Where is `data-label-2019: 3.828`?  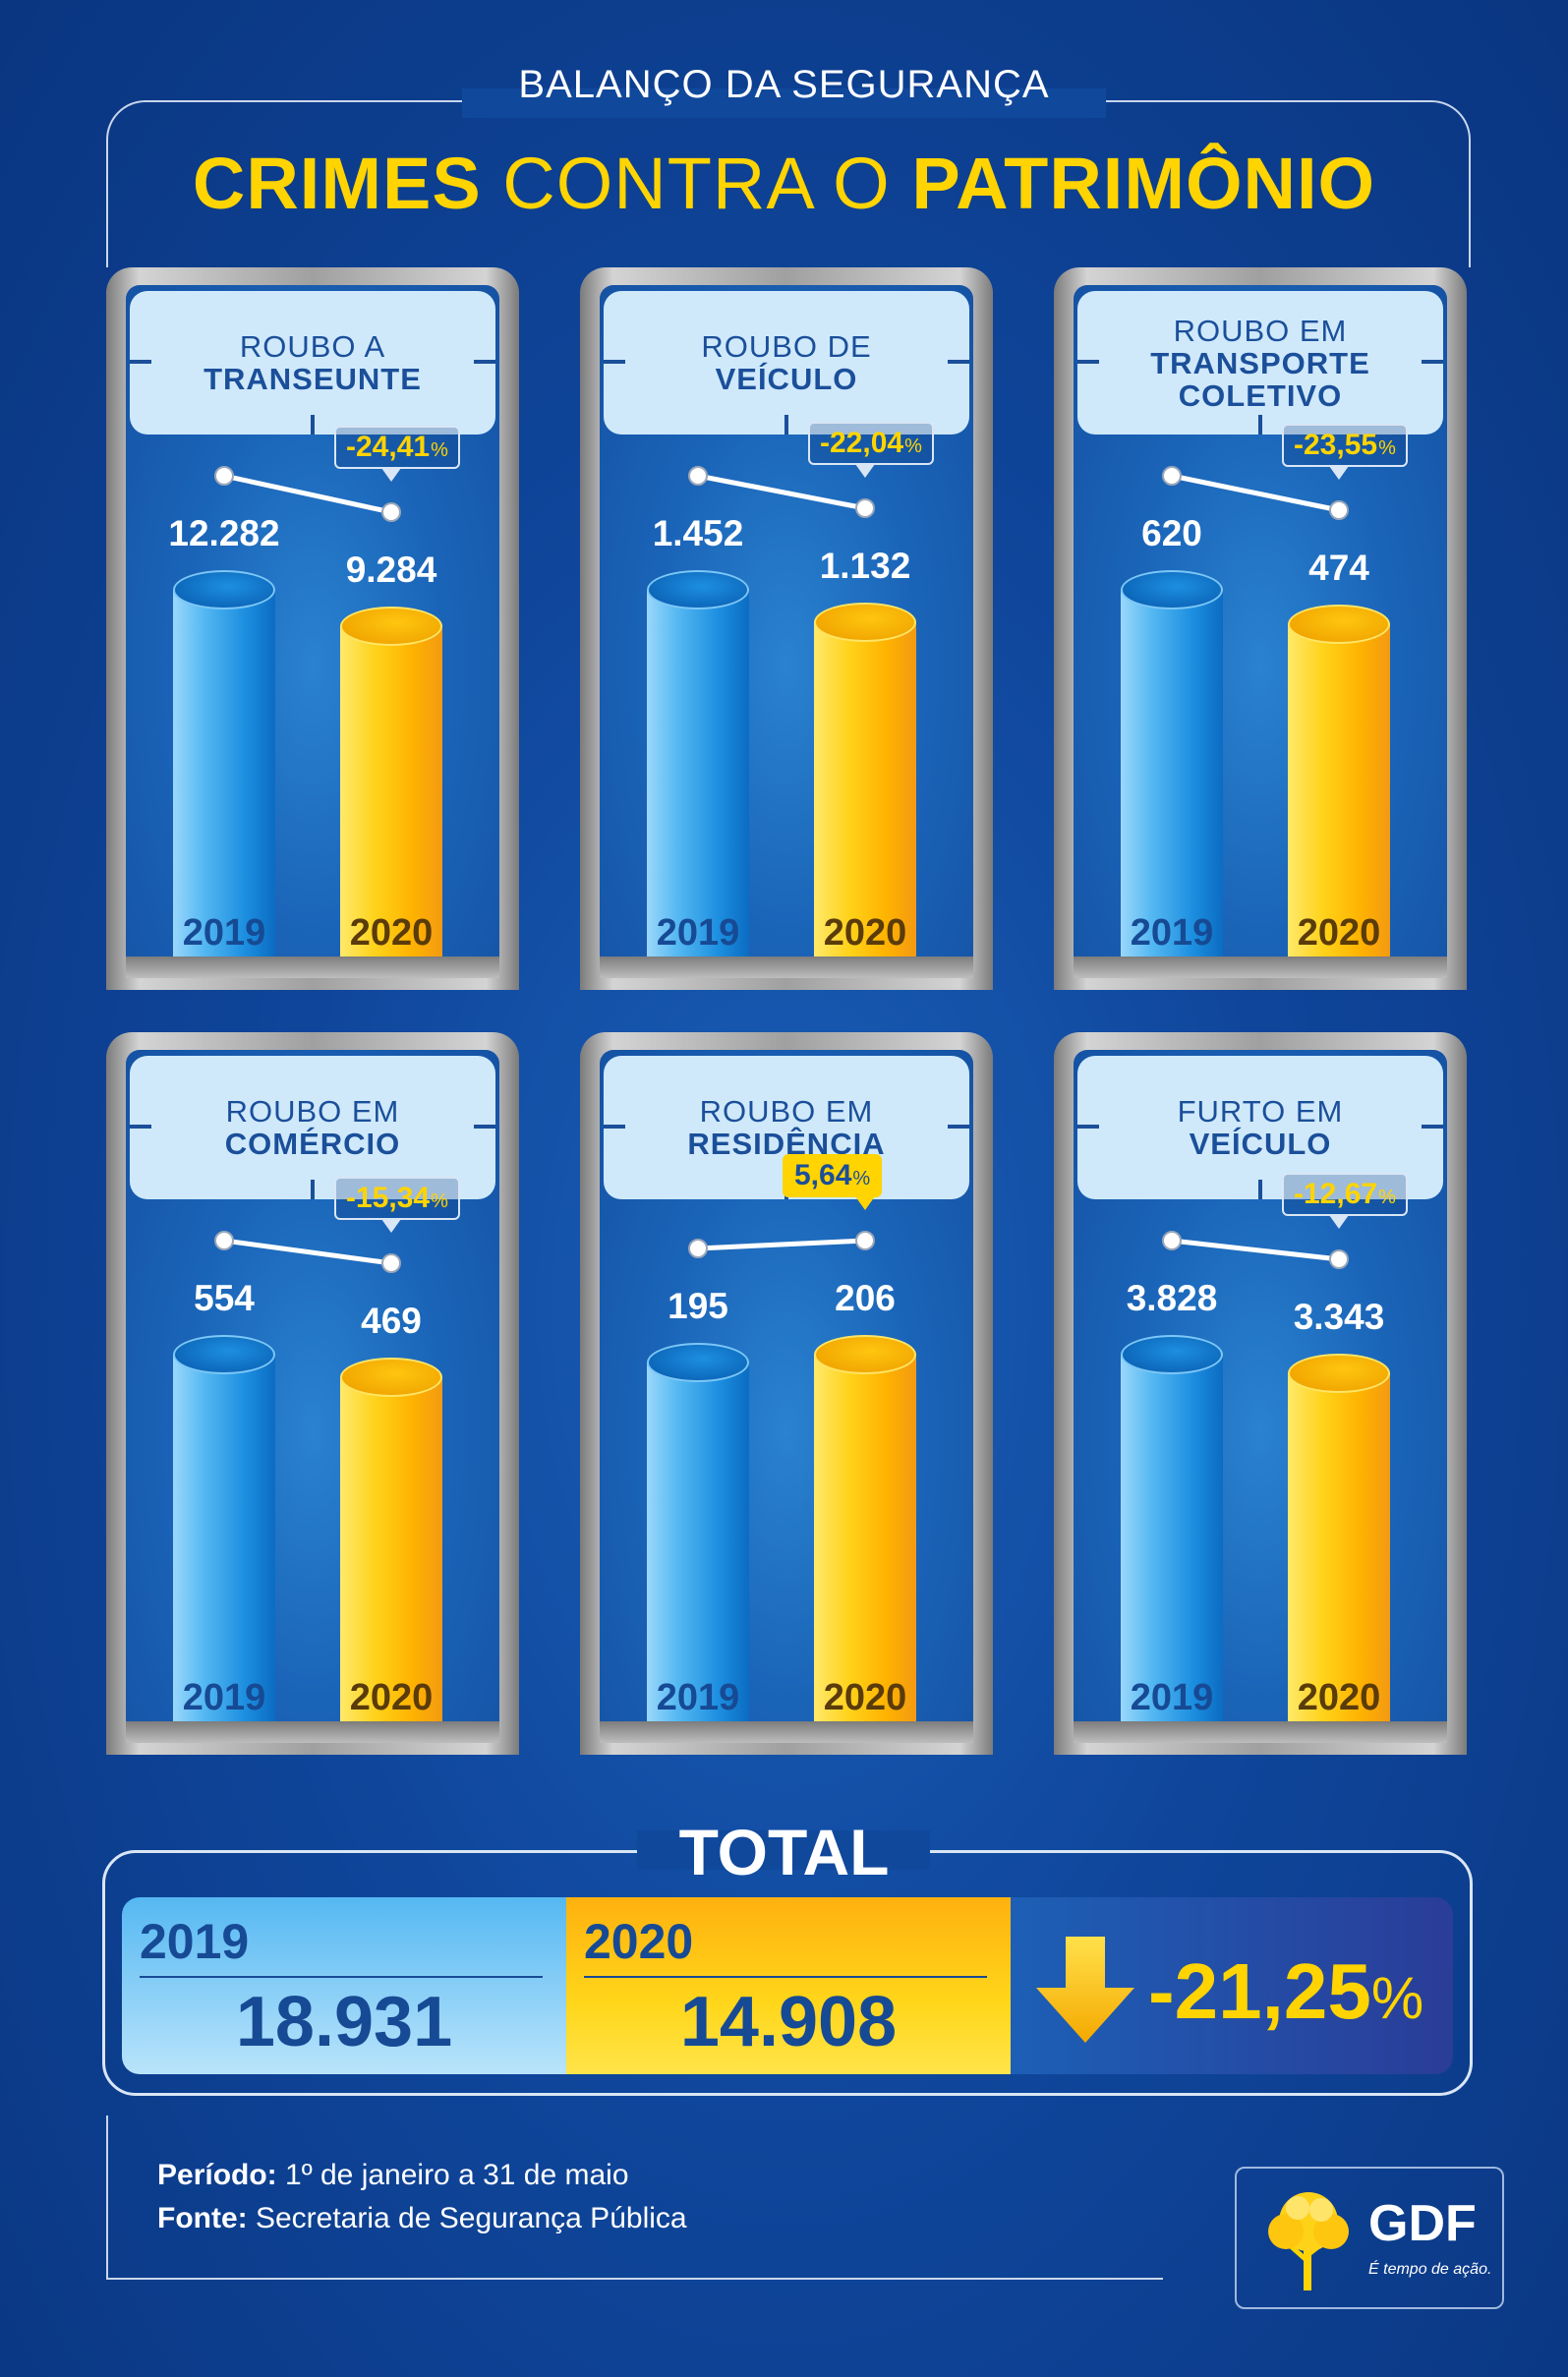
data-label-2019: 3.828 is located at coordinates (1172, 1298).